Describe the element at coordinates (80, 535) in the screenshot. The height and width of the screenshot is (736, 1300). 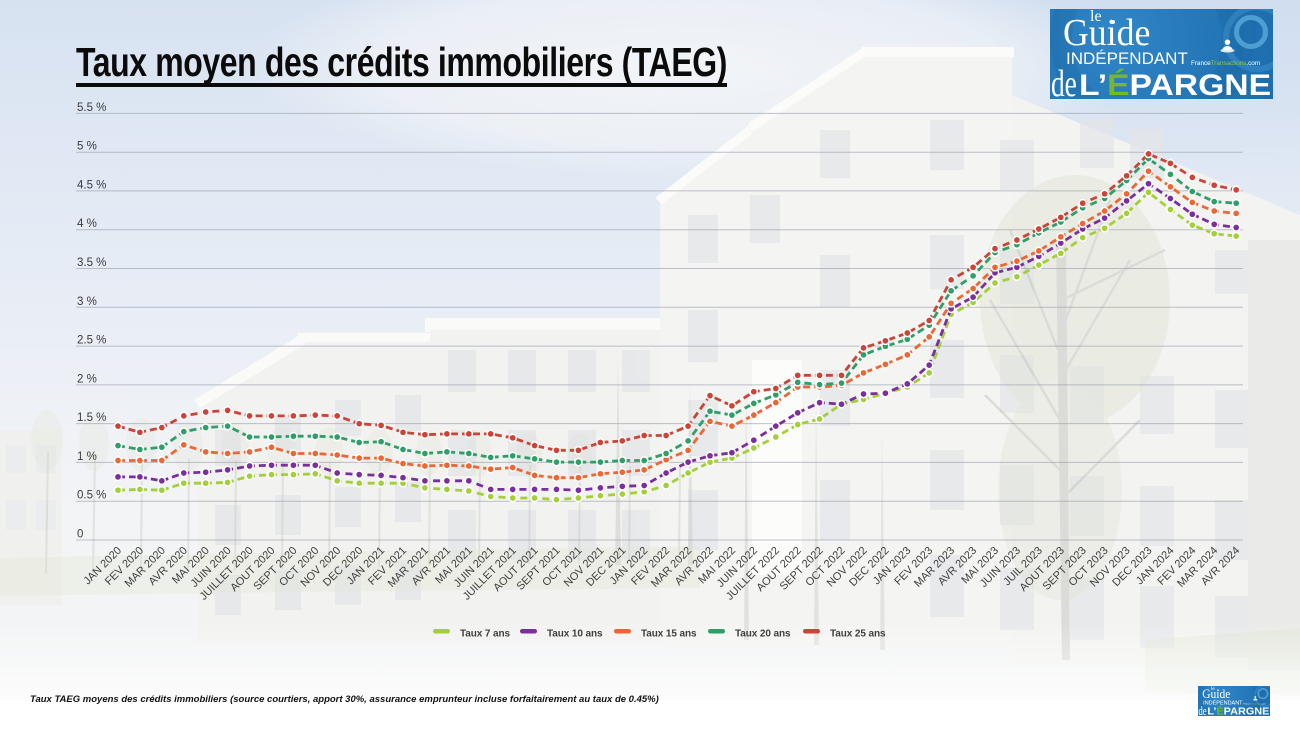
I see `svg-text: 0` at that location.